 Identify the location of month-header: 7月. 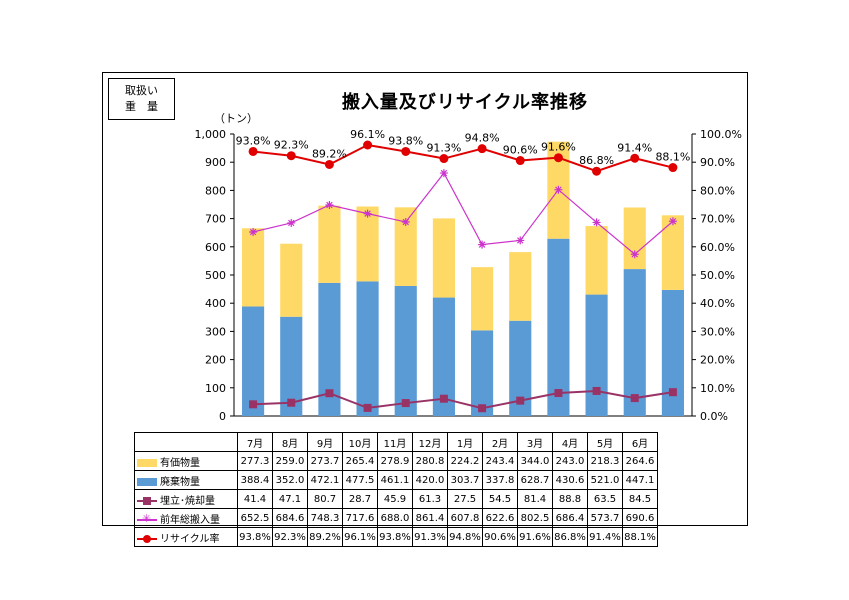
(255, 442).